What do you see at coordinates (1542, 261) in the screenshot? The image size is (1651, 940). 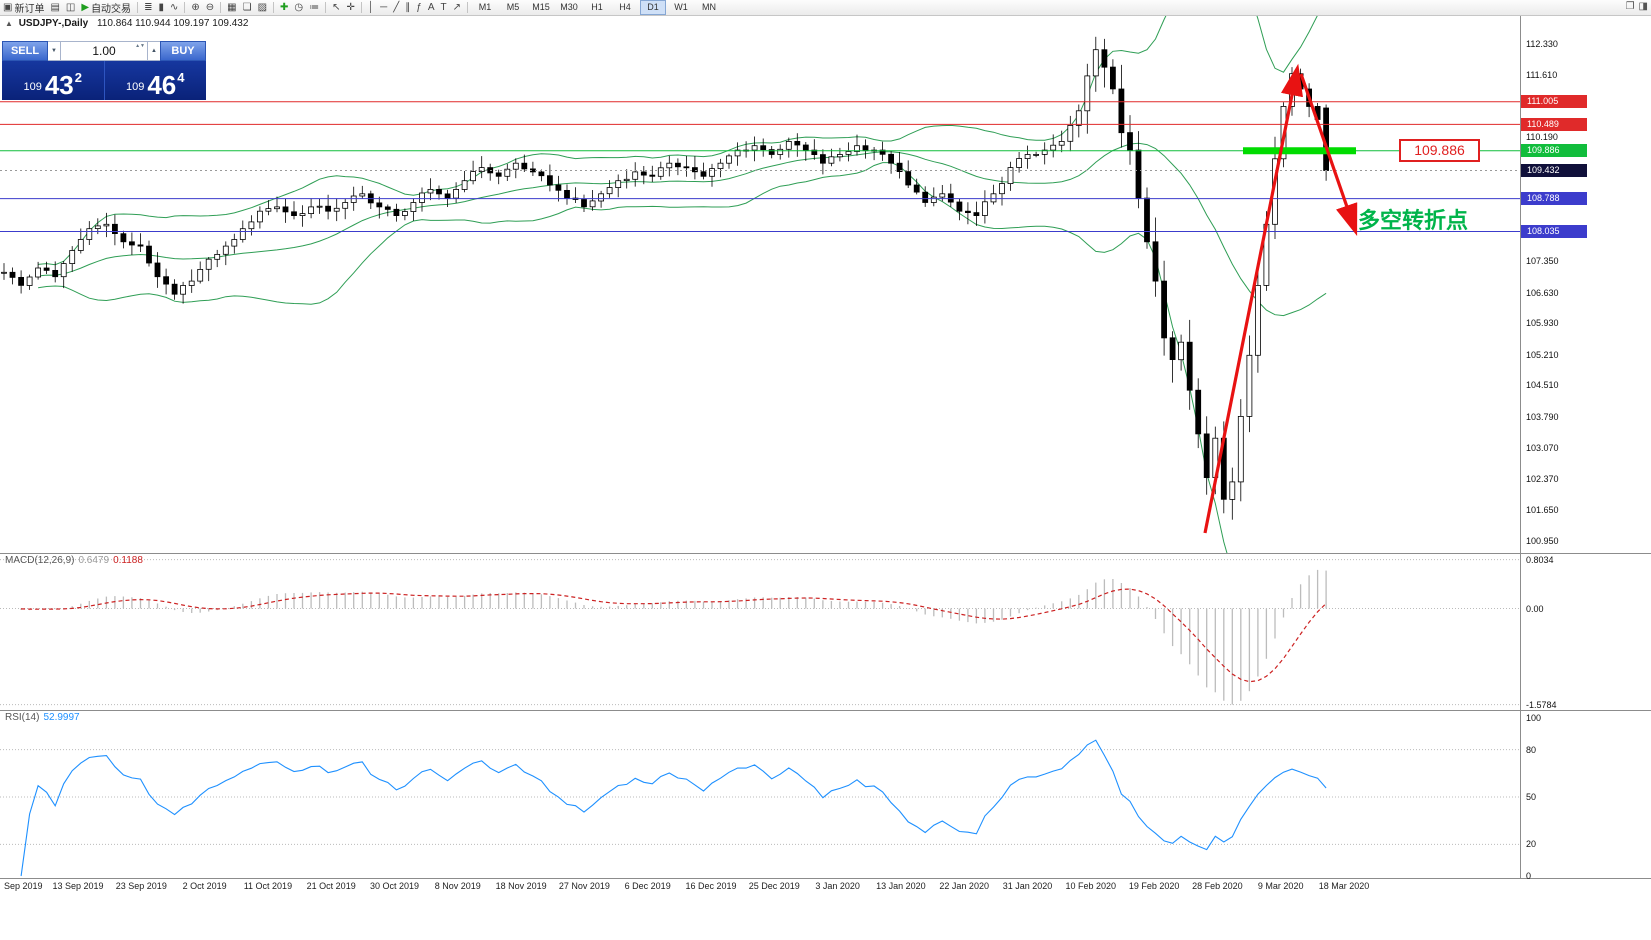 I see `price-axis-label: 107.350` at bounding box center [1542, 261].